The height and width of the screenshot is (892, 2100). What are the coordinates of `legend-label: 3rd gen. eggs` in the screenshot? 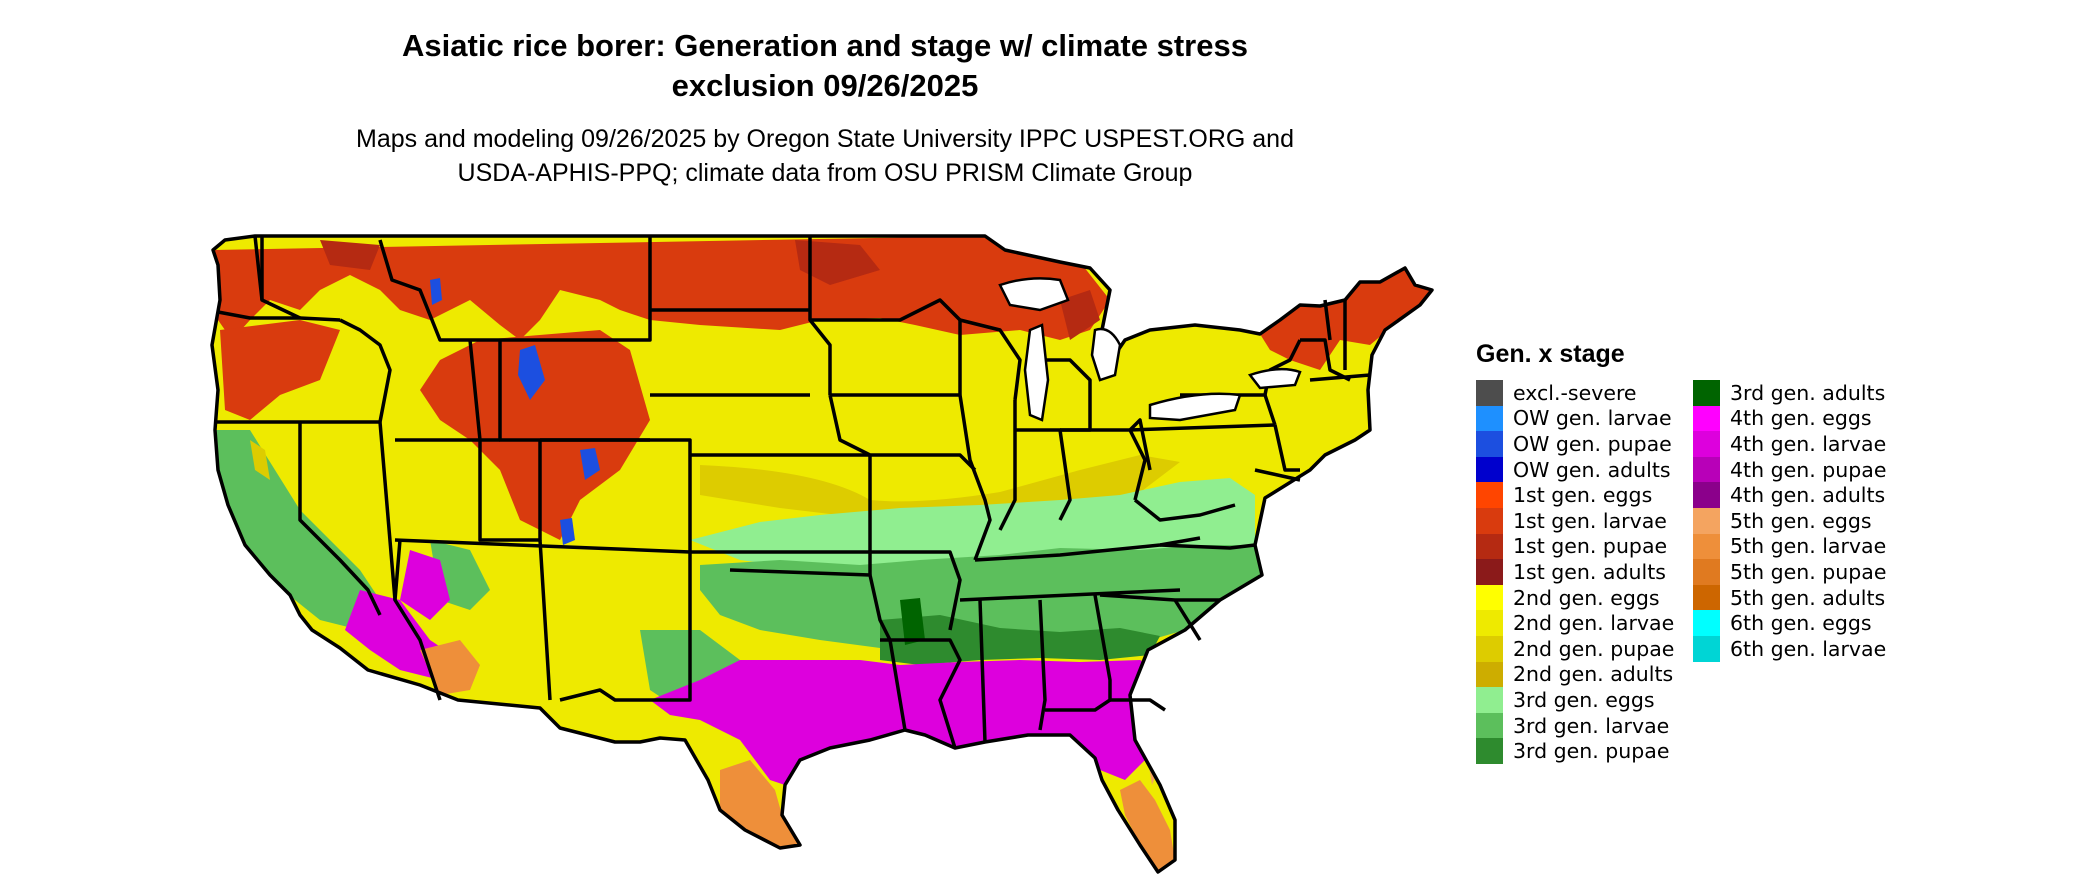 It's located at (1584, 699).